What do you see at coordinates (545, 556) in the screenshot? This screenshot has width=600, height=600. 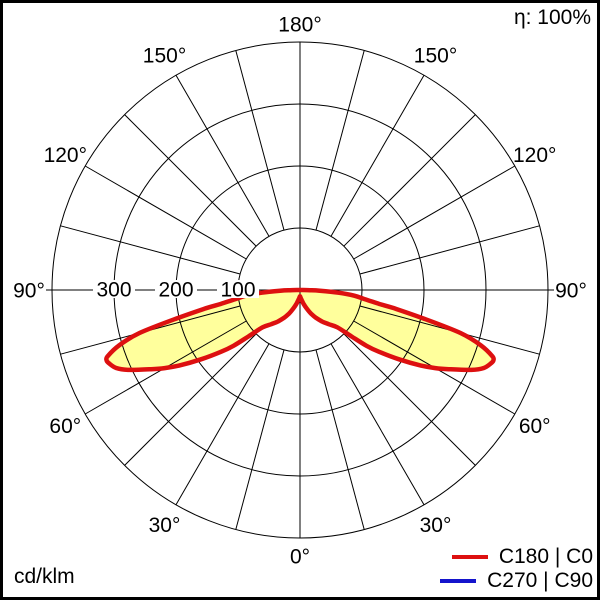 I see `legend-label-0: C180 | C0` at bounding box center [545, 556].